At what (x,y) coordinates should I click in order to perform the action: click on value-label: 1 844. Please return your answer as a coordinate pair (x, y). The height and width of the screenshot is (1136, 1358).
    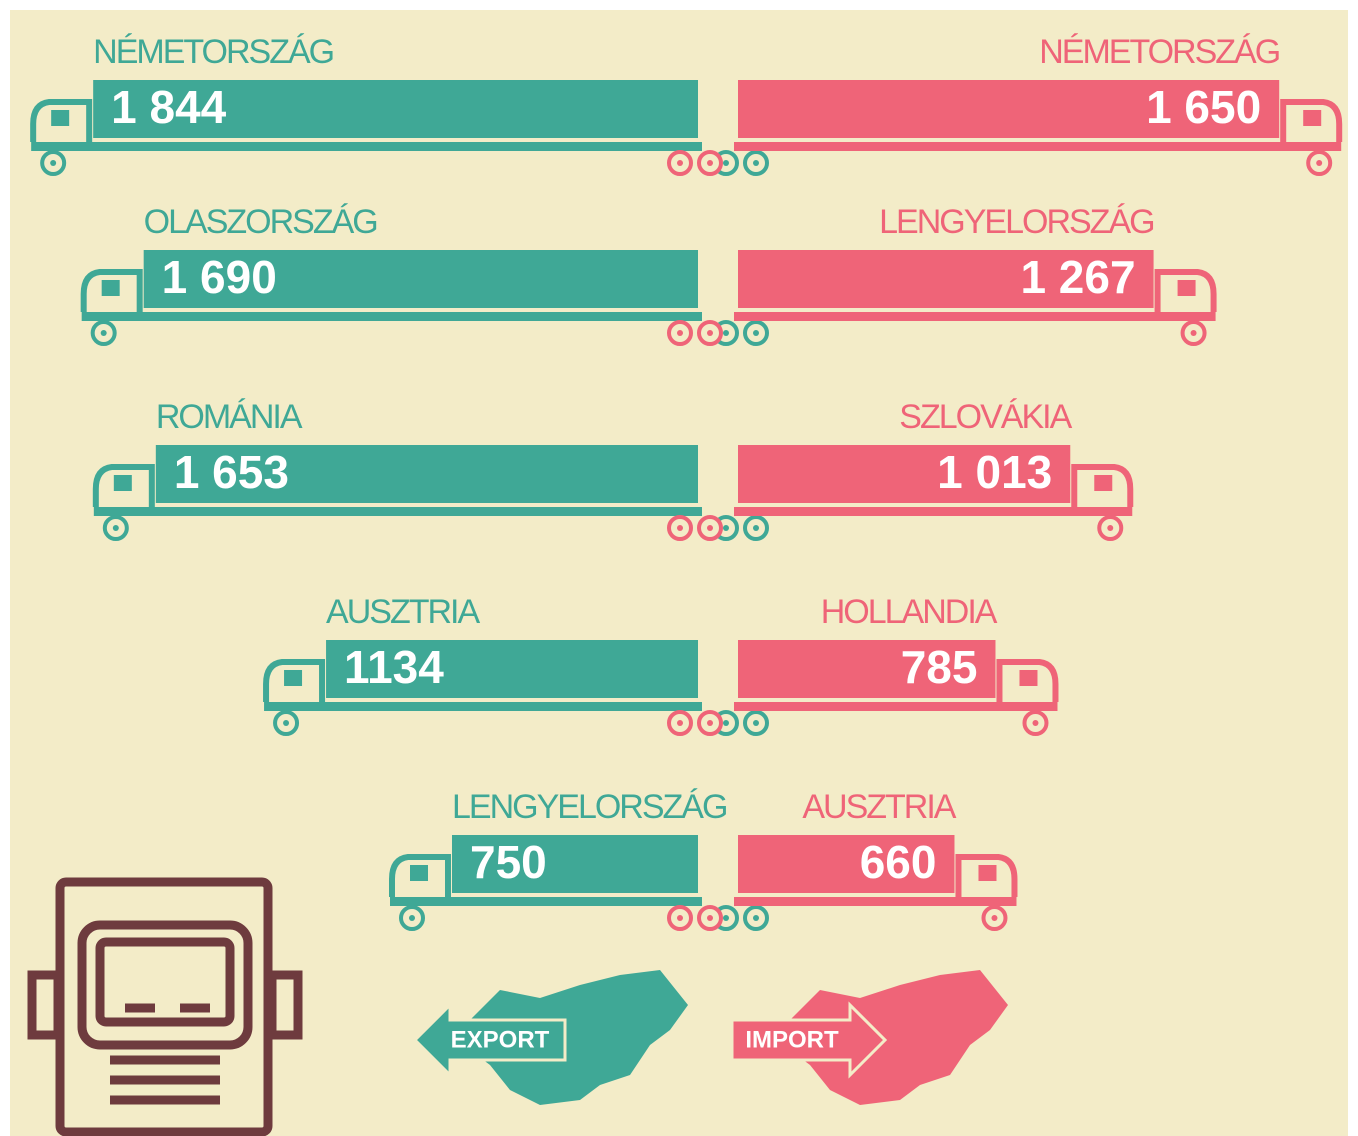
    Looking at the image, I should click on (169, 107).